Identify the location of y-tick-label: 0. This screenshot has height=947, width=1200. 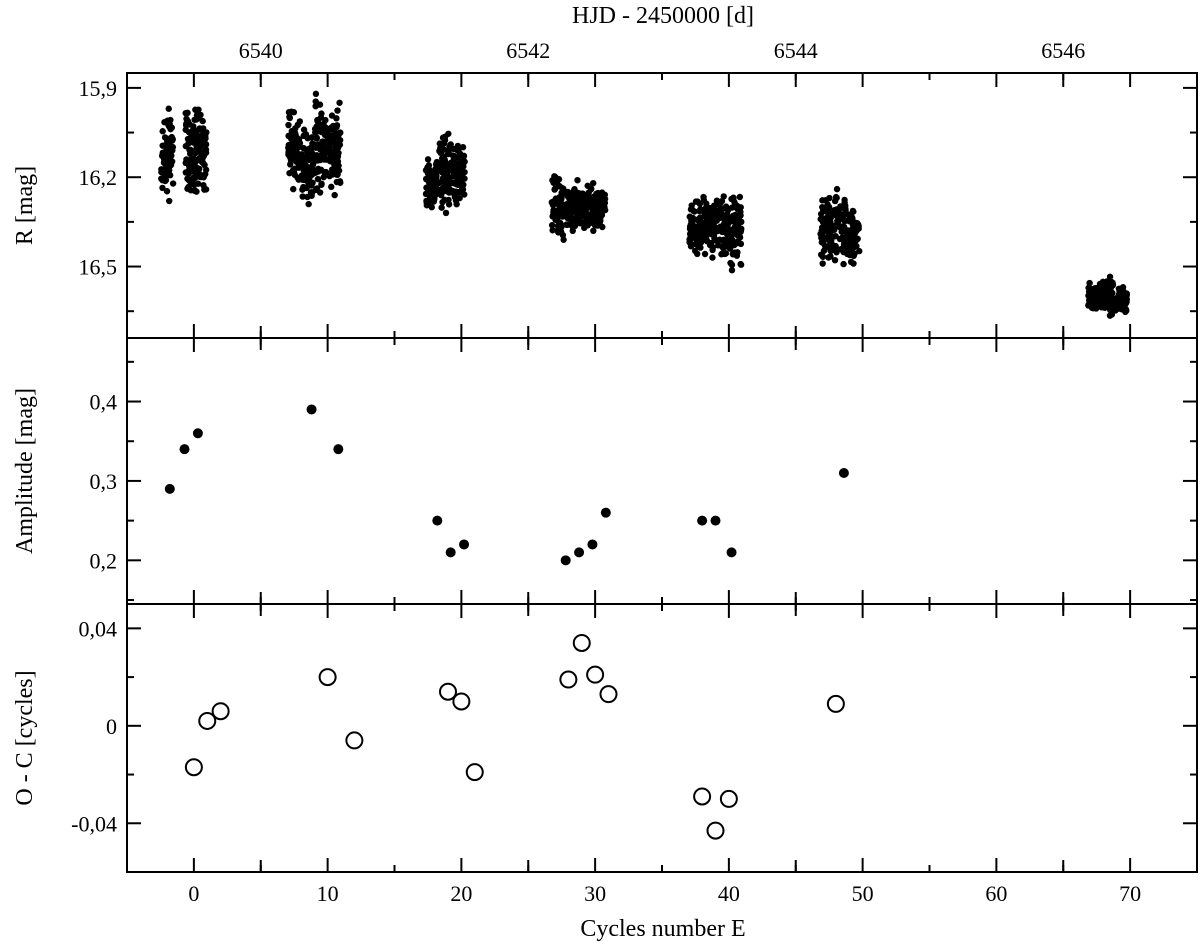
(111, 726).